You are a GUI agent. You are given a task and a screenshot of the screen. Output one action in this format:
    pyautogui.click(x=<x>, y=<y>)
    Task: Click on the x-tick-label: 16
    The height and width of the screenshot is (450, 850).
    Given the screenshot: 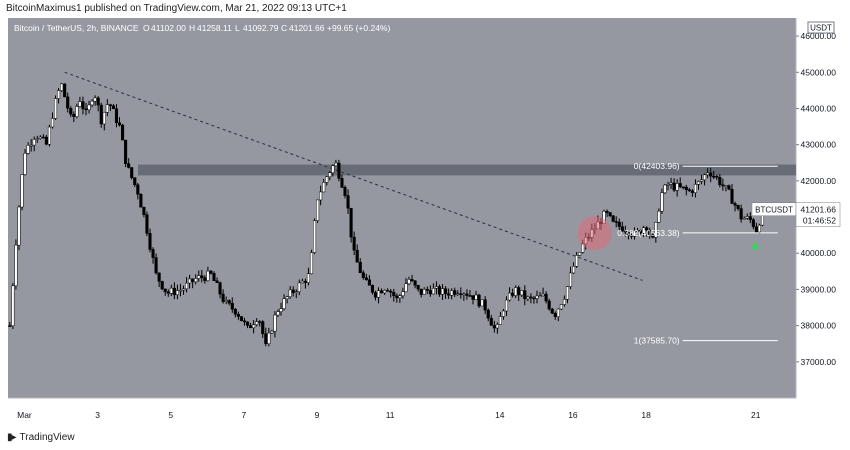 What is the action you would take?
    pyautogui.click(x=573, y=415)
    